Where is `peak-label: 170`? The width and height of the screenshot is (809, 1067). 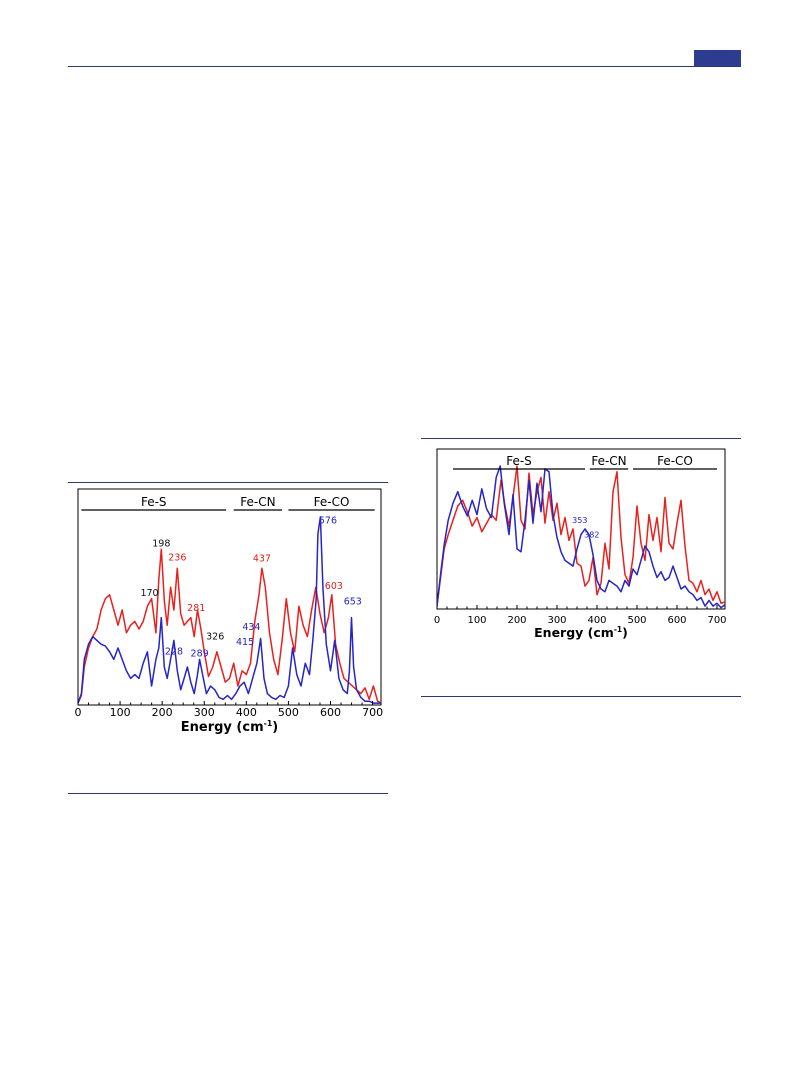
peak-label: 170 is located at coordinates (149, 593).